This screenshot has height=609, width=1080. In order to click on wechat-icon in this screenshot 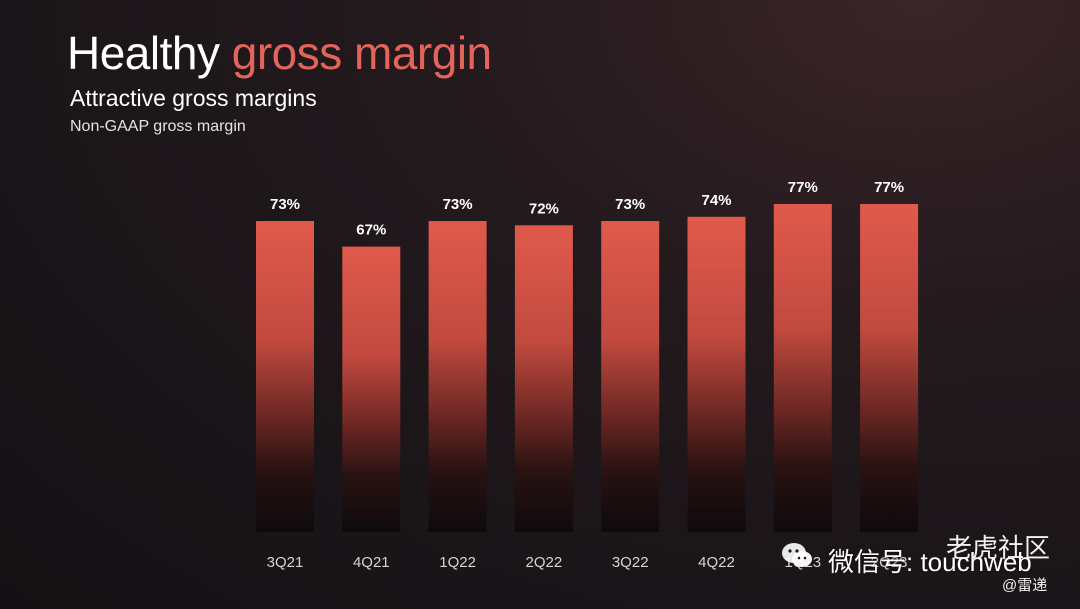, I will do `click(797, 555)`.